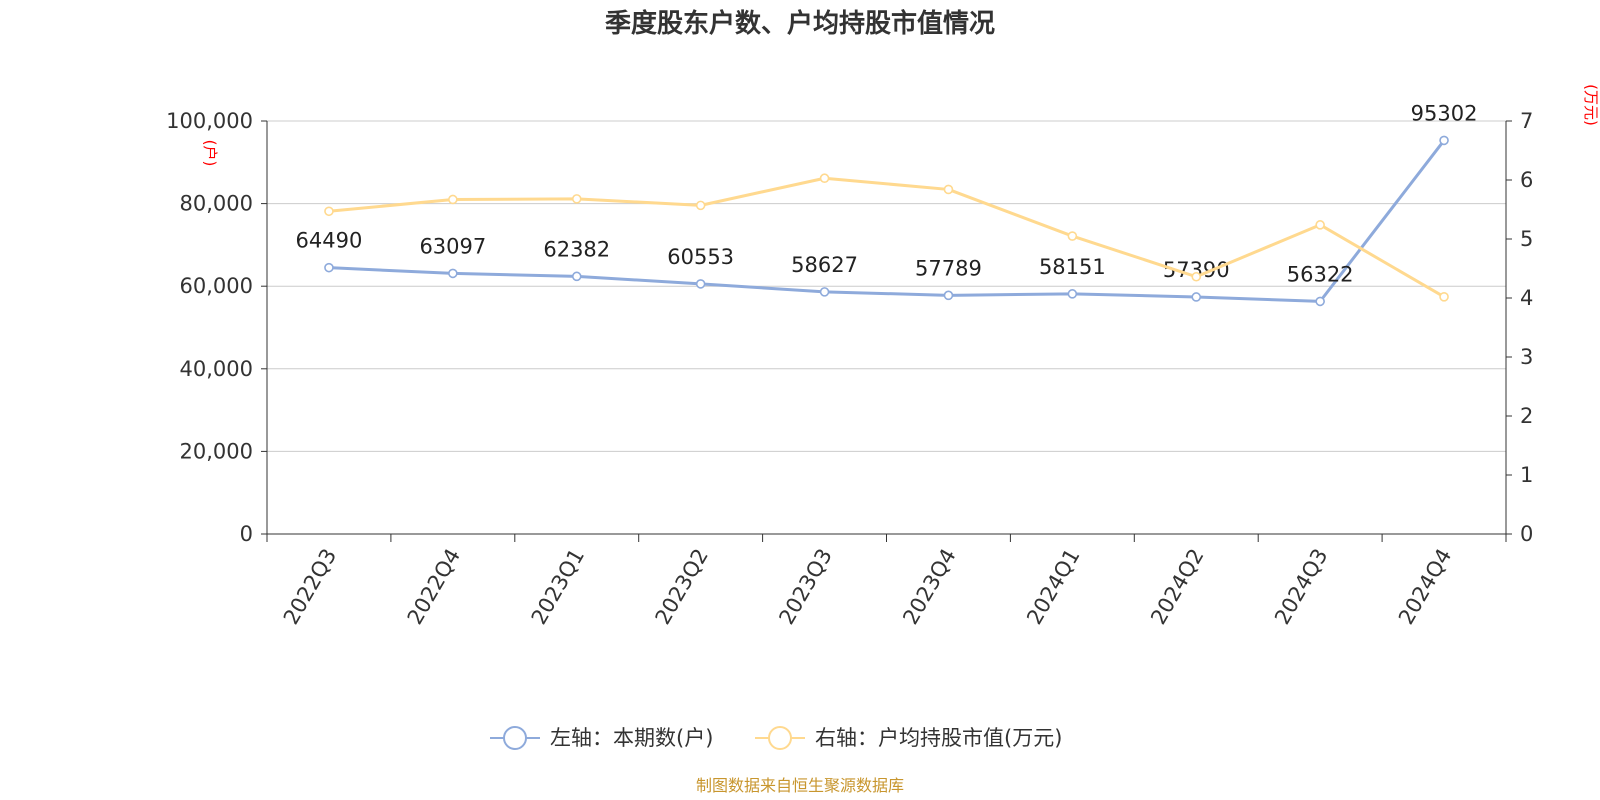 This screenshot has width=1600, height=800. I want to click on source-note: 制图数据来自恒生聚源数据库, so click(800, 785).